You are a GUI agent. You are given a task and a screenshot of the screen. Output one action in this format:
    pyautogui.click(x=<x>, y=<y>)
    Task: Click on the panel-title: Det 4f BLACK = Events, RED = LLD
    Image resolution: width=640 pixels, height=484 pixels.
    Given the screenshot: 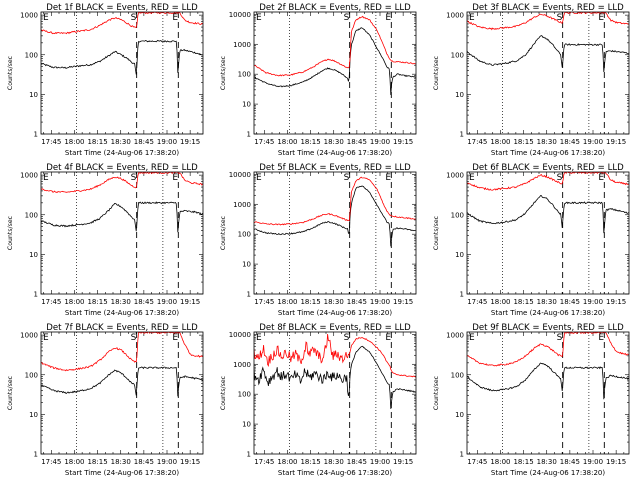 What is the action you would take?
    pyautogui.click(x=122, y=168)
    